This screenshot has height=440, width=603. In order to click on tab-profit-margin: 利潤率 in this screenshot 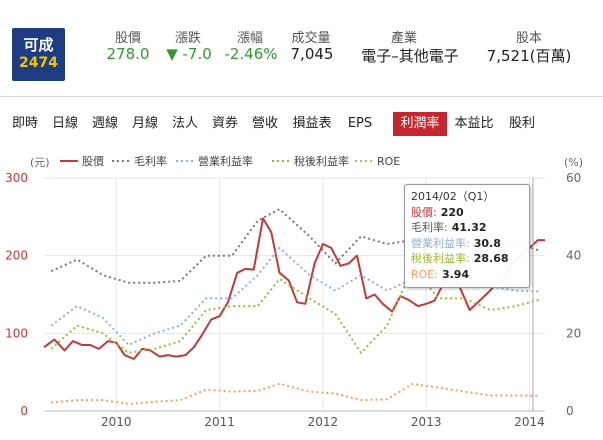, I will do `click(420, 124)`.